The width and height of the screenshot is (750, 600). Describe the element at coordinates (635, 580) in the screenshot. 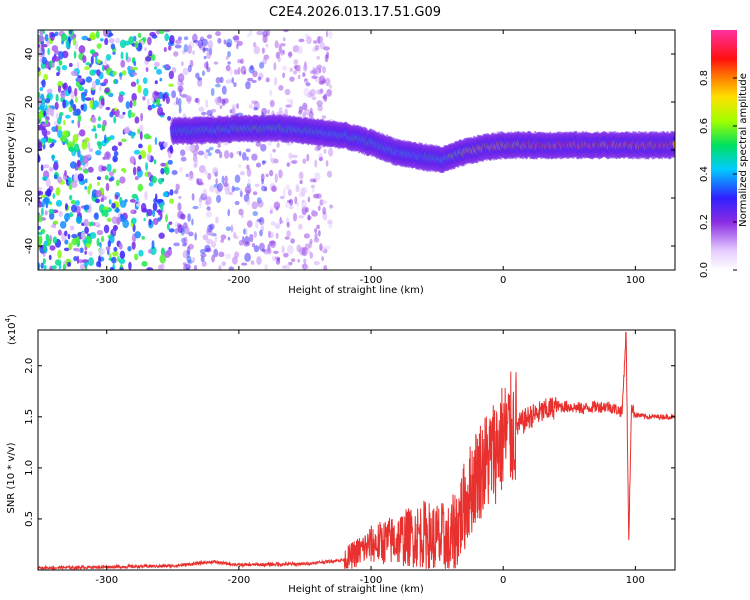

I see `snr-xtick-label: 100` at that location.